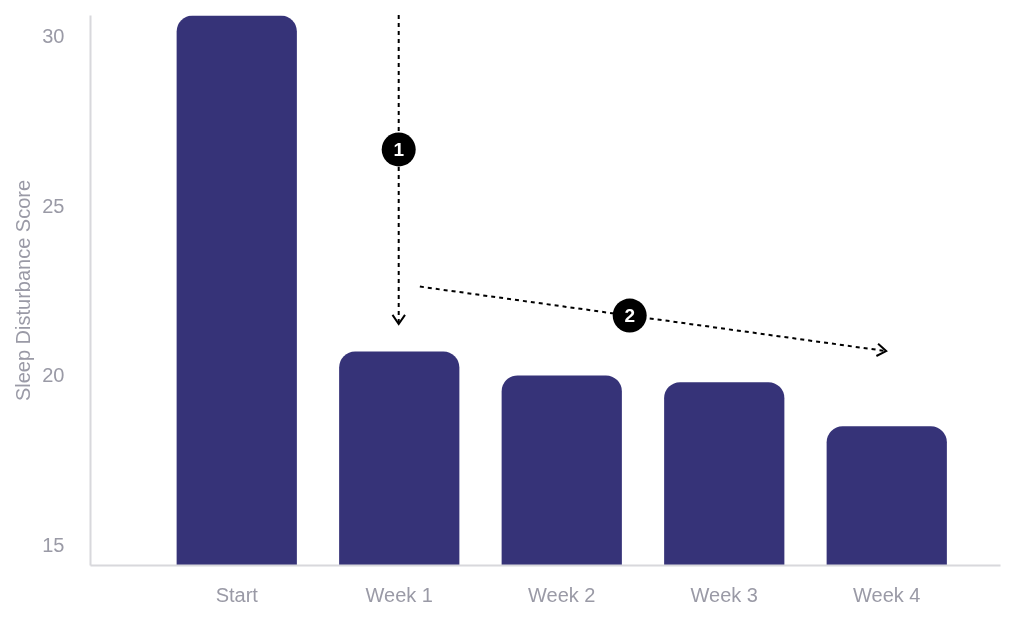  I want to click on annotation: 1, so click(399, 149).